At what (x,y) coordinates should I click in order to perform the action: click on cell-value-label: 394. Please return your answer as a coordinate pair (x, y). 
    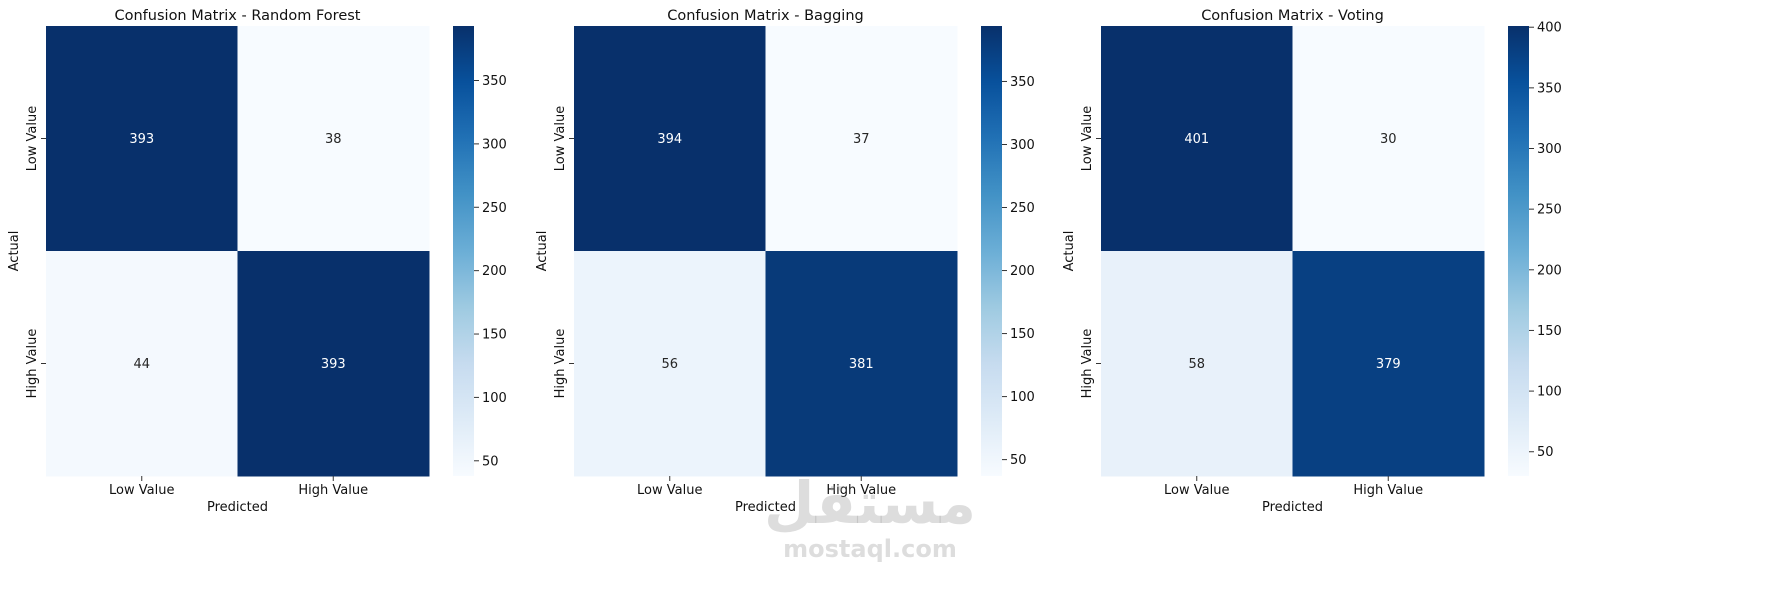
    Looking at the image, I should click on (669, 139).